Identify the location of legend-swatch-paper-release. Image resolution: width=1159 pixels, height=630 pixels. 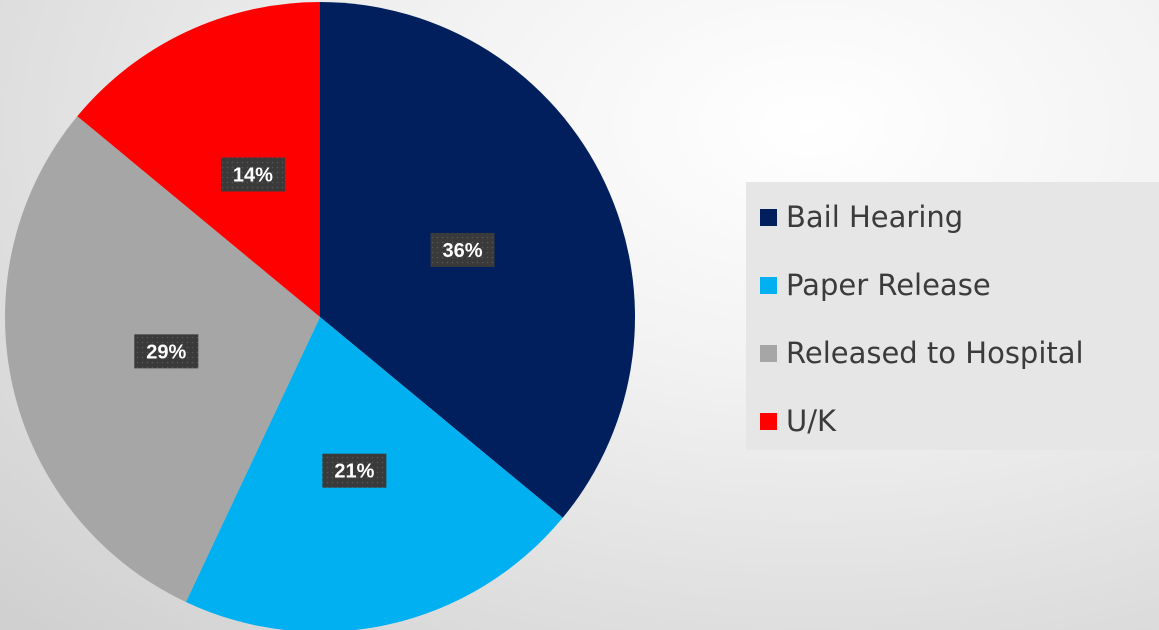
(768, 285).